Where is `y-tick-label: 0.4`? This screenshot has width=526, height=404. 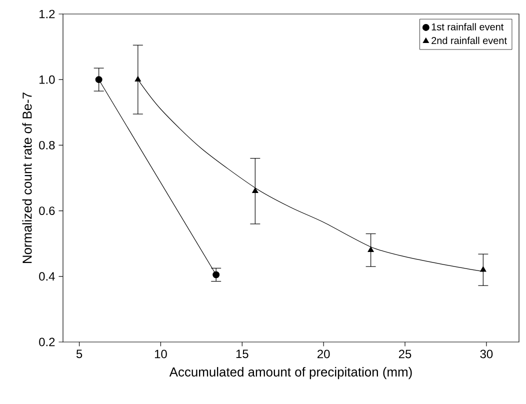
y-tick-label: 0.4 is located at coordinates (47, 276).